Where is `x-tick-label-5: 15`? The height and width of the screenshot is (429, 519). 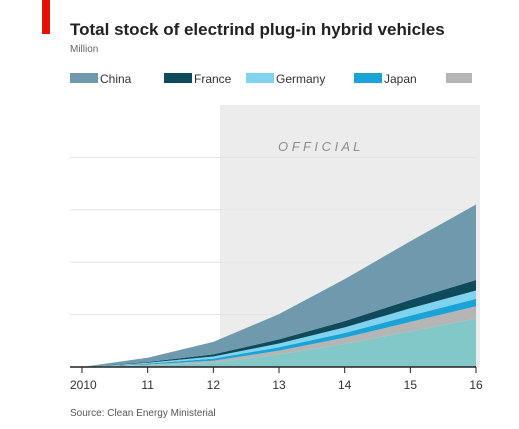 x-tick-label-5: 15 is located at coordinates (411, 385).